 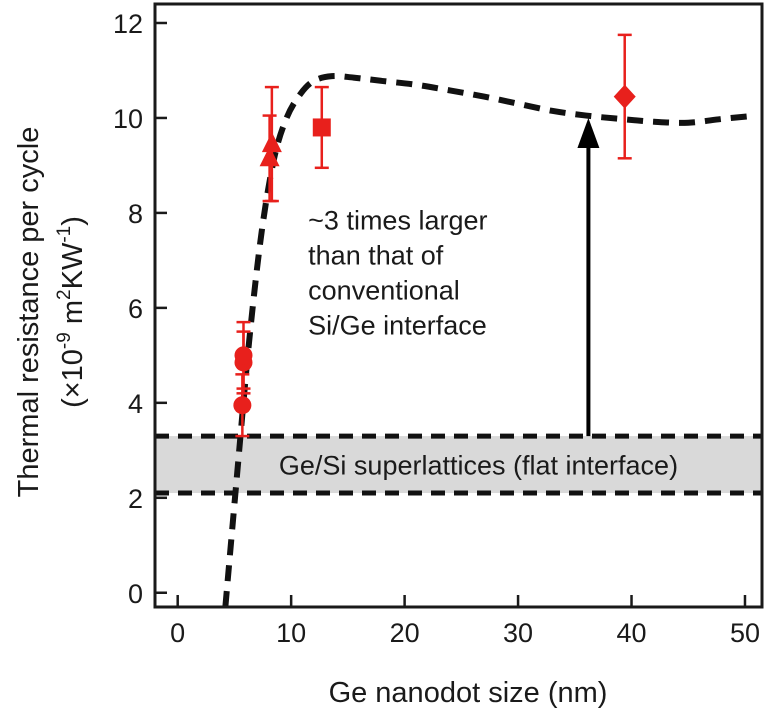 I want to click on y-tick-label: 0, so click(x=135, y=594).